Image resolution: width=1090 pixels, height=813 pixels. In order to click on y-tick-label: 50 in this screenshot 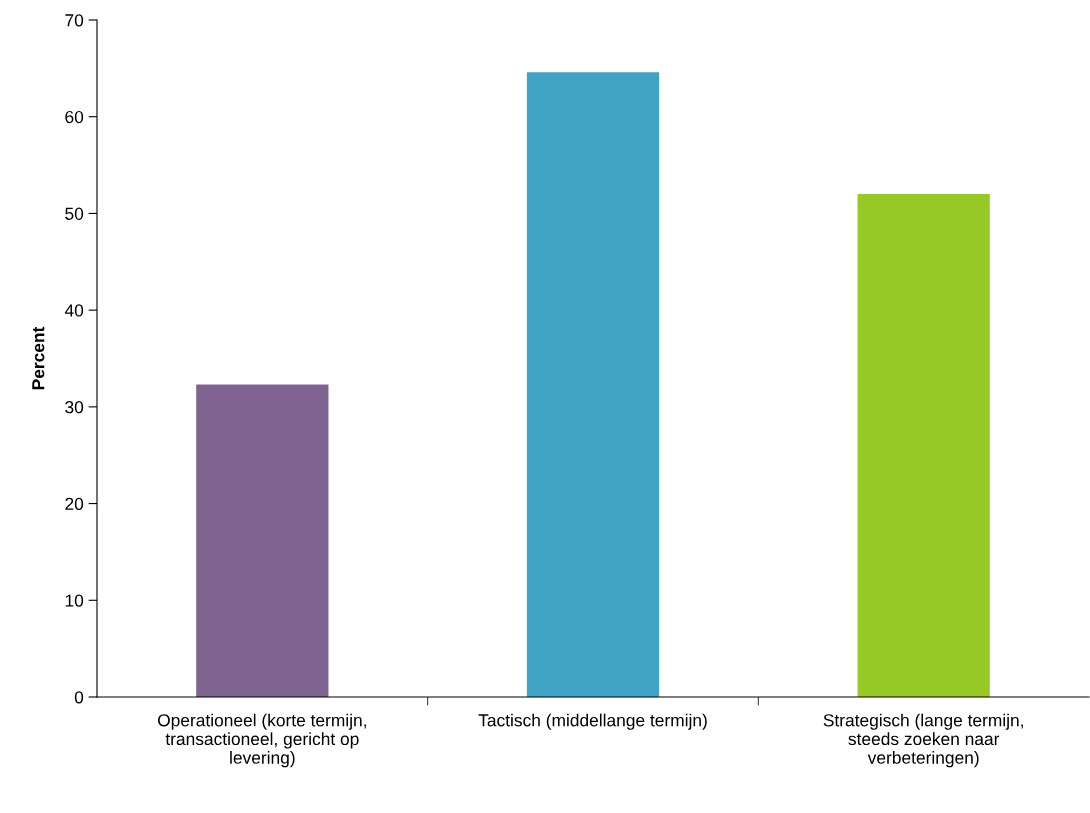, I will do `click(74, 213)`.